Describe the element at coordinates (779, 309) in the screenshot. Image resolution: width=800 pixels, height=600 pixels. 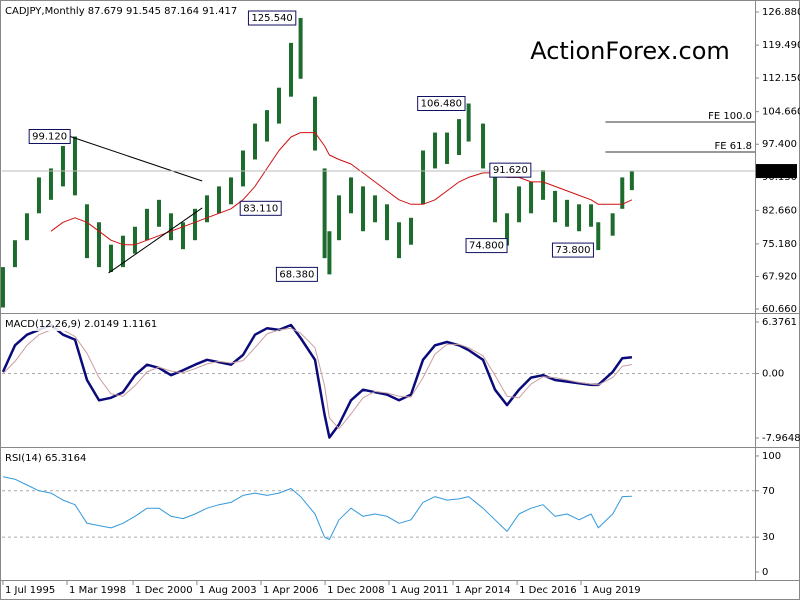
I see `y-tick-label: 60.660` at that location.